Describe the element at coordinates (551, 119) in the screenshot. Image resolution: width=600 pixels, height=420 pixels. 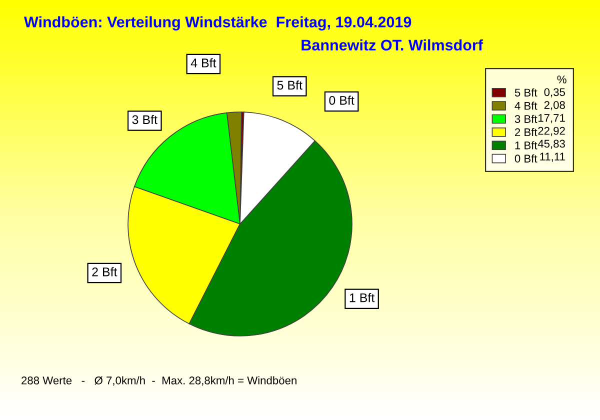
I see `data-label: 17,71` at that location.